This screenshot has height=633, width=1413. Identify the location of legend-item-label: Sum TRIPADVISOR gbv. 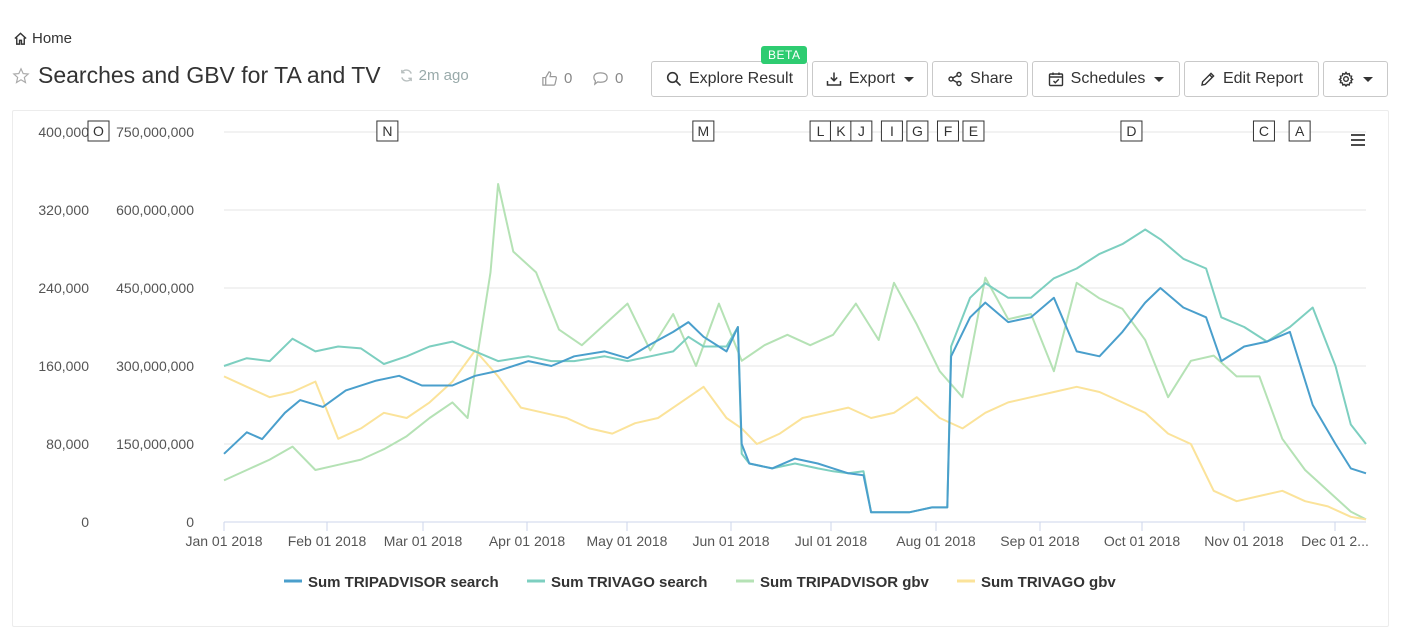
(845, 582).